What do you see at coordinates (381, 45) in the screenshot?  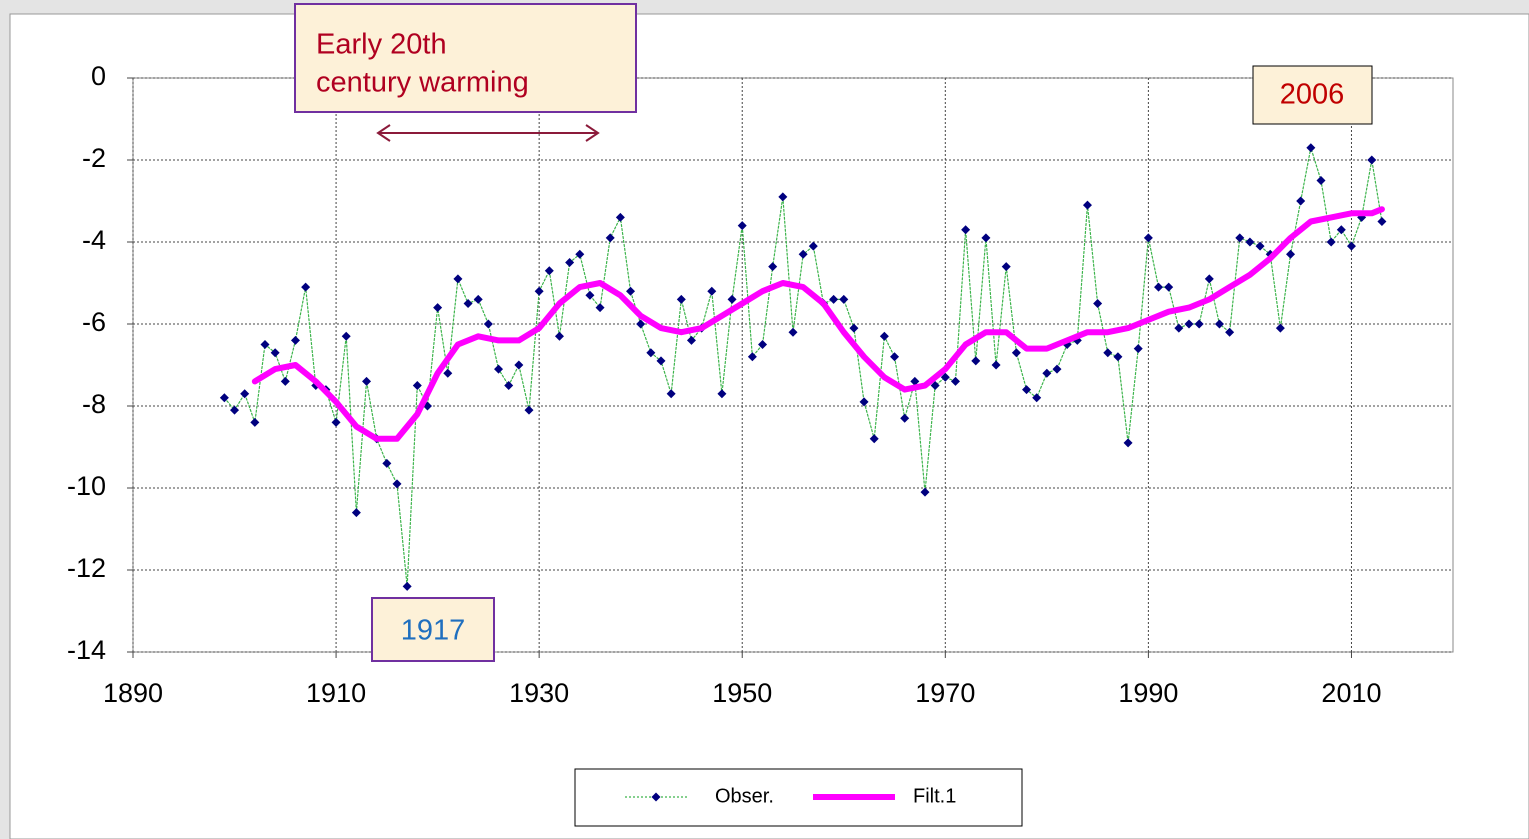 I see `annotation: Early 20th` at bounding box center [381, 45].